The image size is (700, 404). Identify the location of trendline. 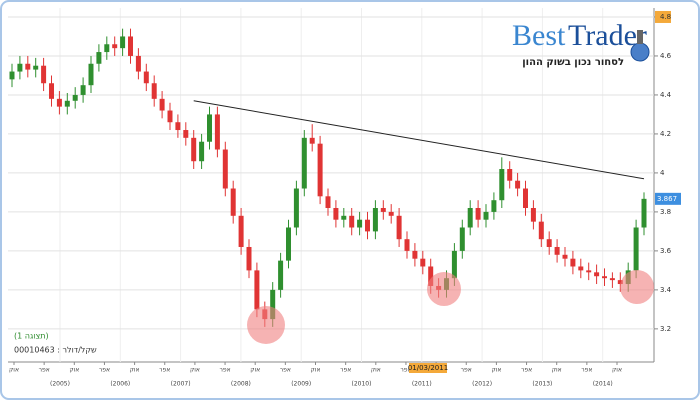
(419, 140).